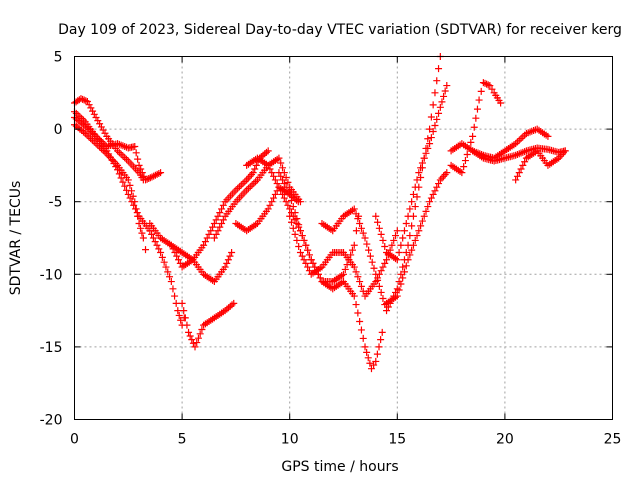  I want to click on y-tick-label: -15, so click(51, 348).